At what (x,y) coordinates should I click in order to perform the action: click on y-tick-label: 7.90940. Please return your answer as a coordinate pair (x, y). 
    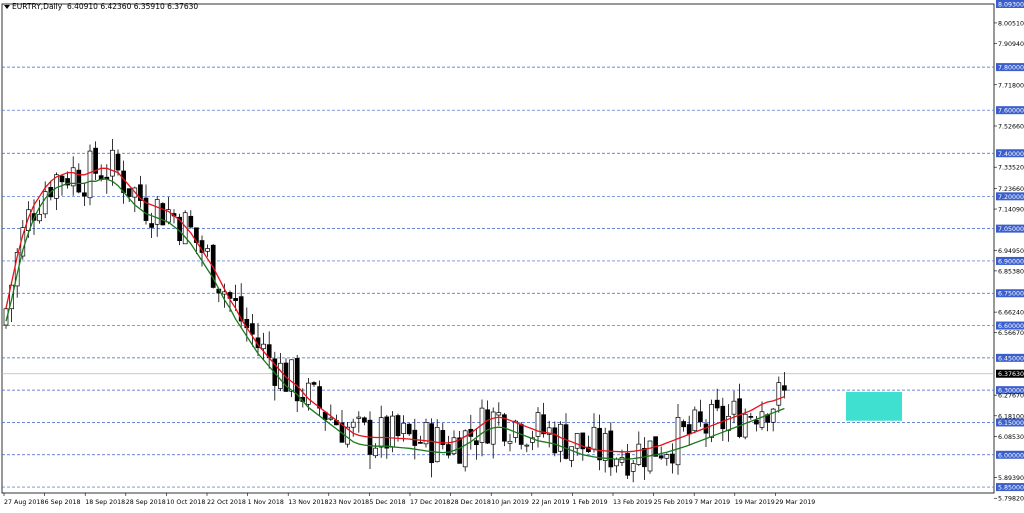
    Looking at the image, I should click on (1011, 44).